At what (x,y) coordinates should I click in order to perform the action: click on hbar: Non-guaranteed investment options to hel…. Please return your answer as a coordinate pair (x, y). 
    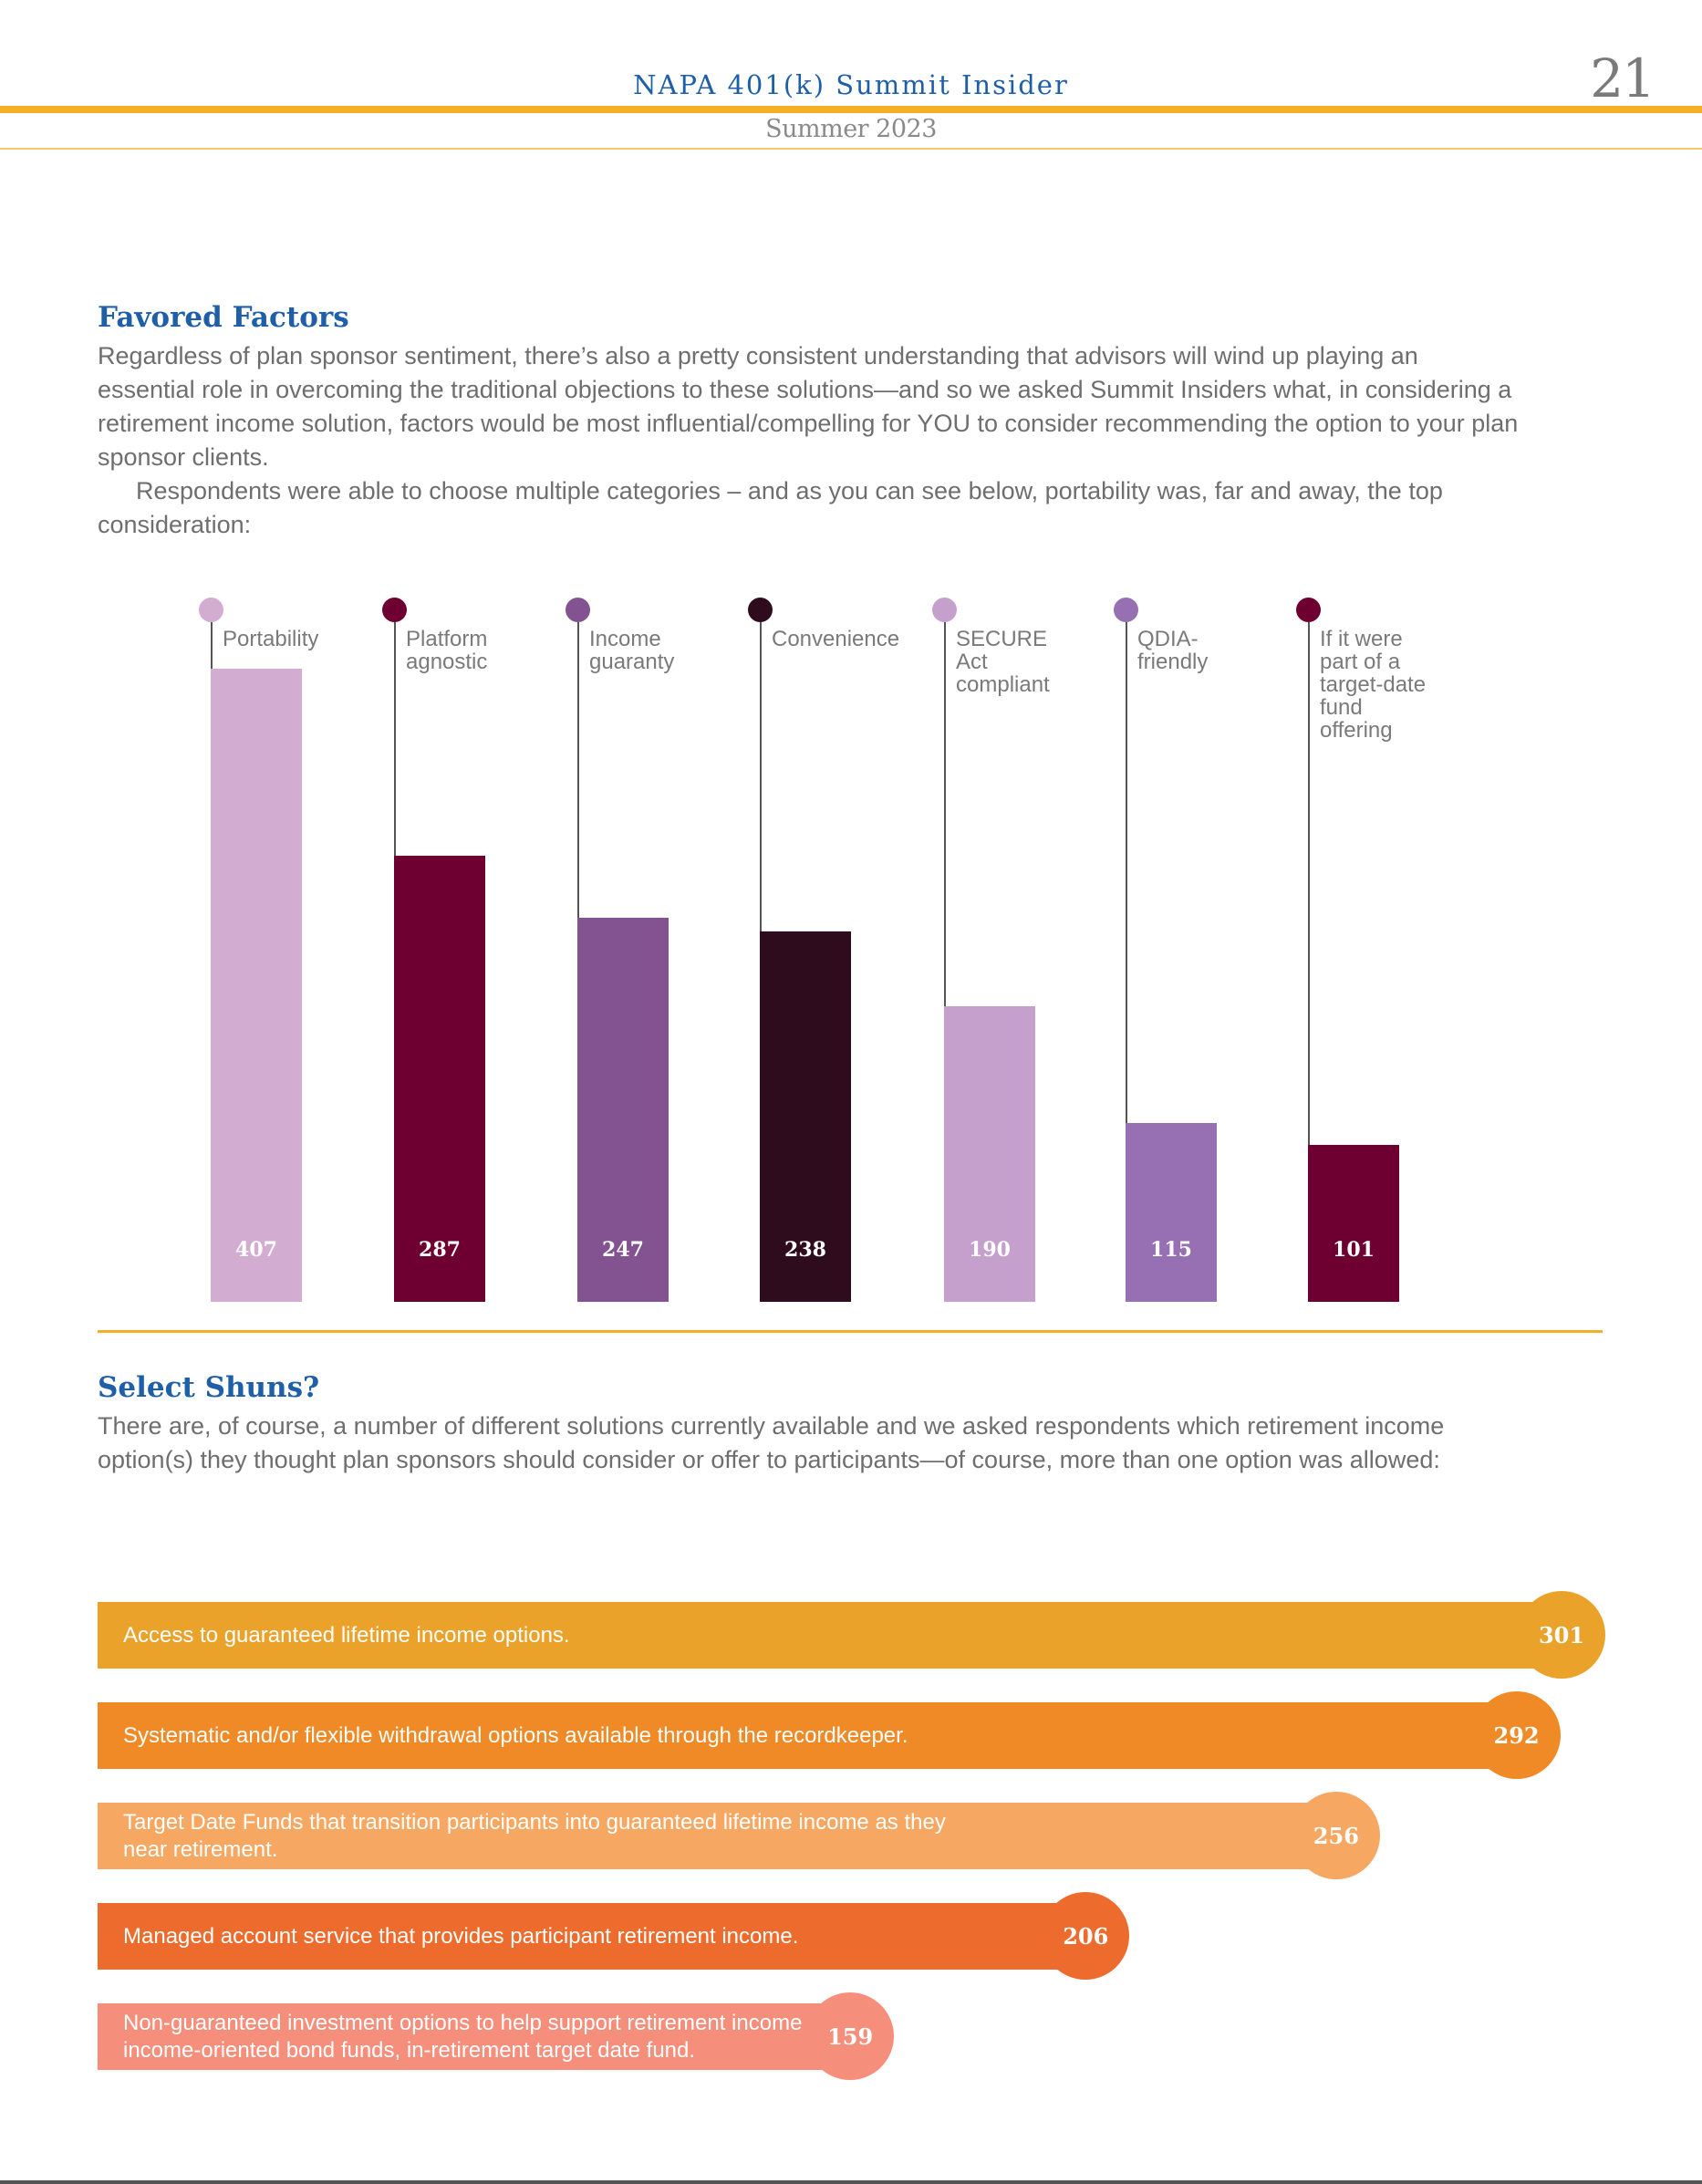
    Looking at the image, I should click on (542, 2036).